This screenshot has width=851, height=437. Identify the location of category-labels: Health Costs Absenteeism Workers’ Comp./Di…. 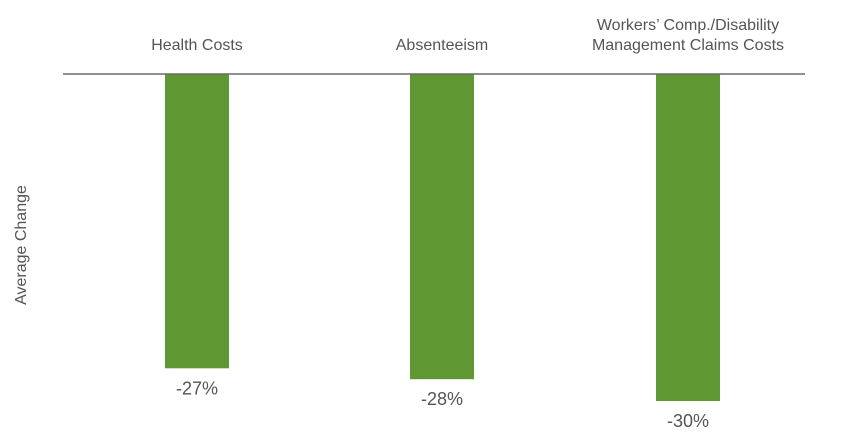
(467, 35).